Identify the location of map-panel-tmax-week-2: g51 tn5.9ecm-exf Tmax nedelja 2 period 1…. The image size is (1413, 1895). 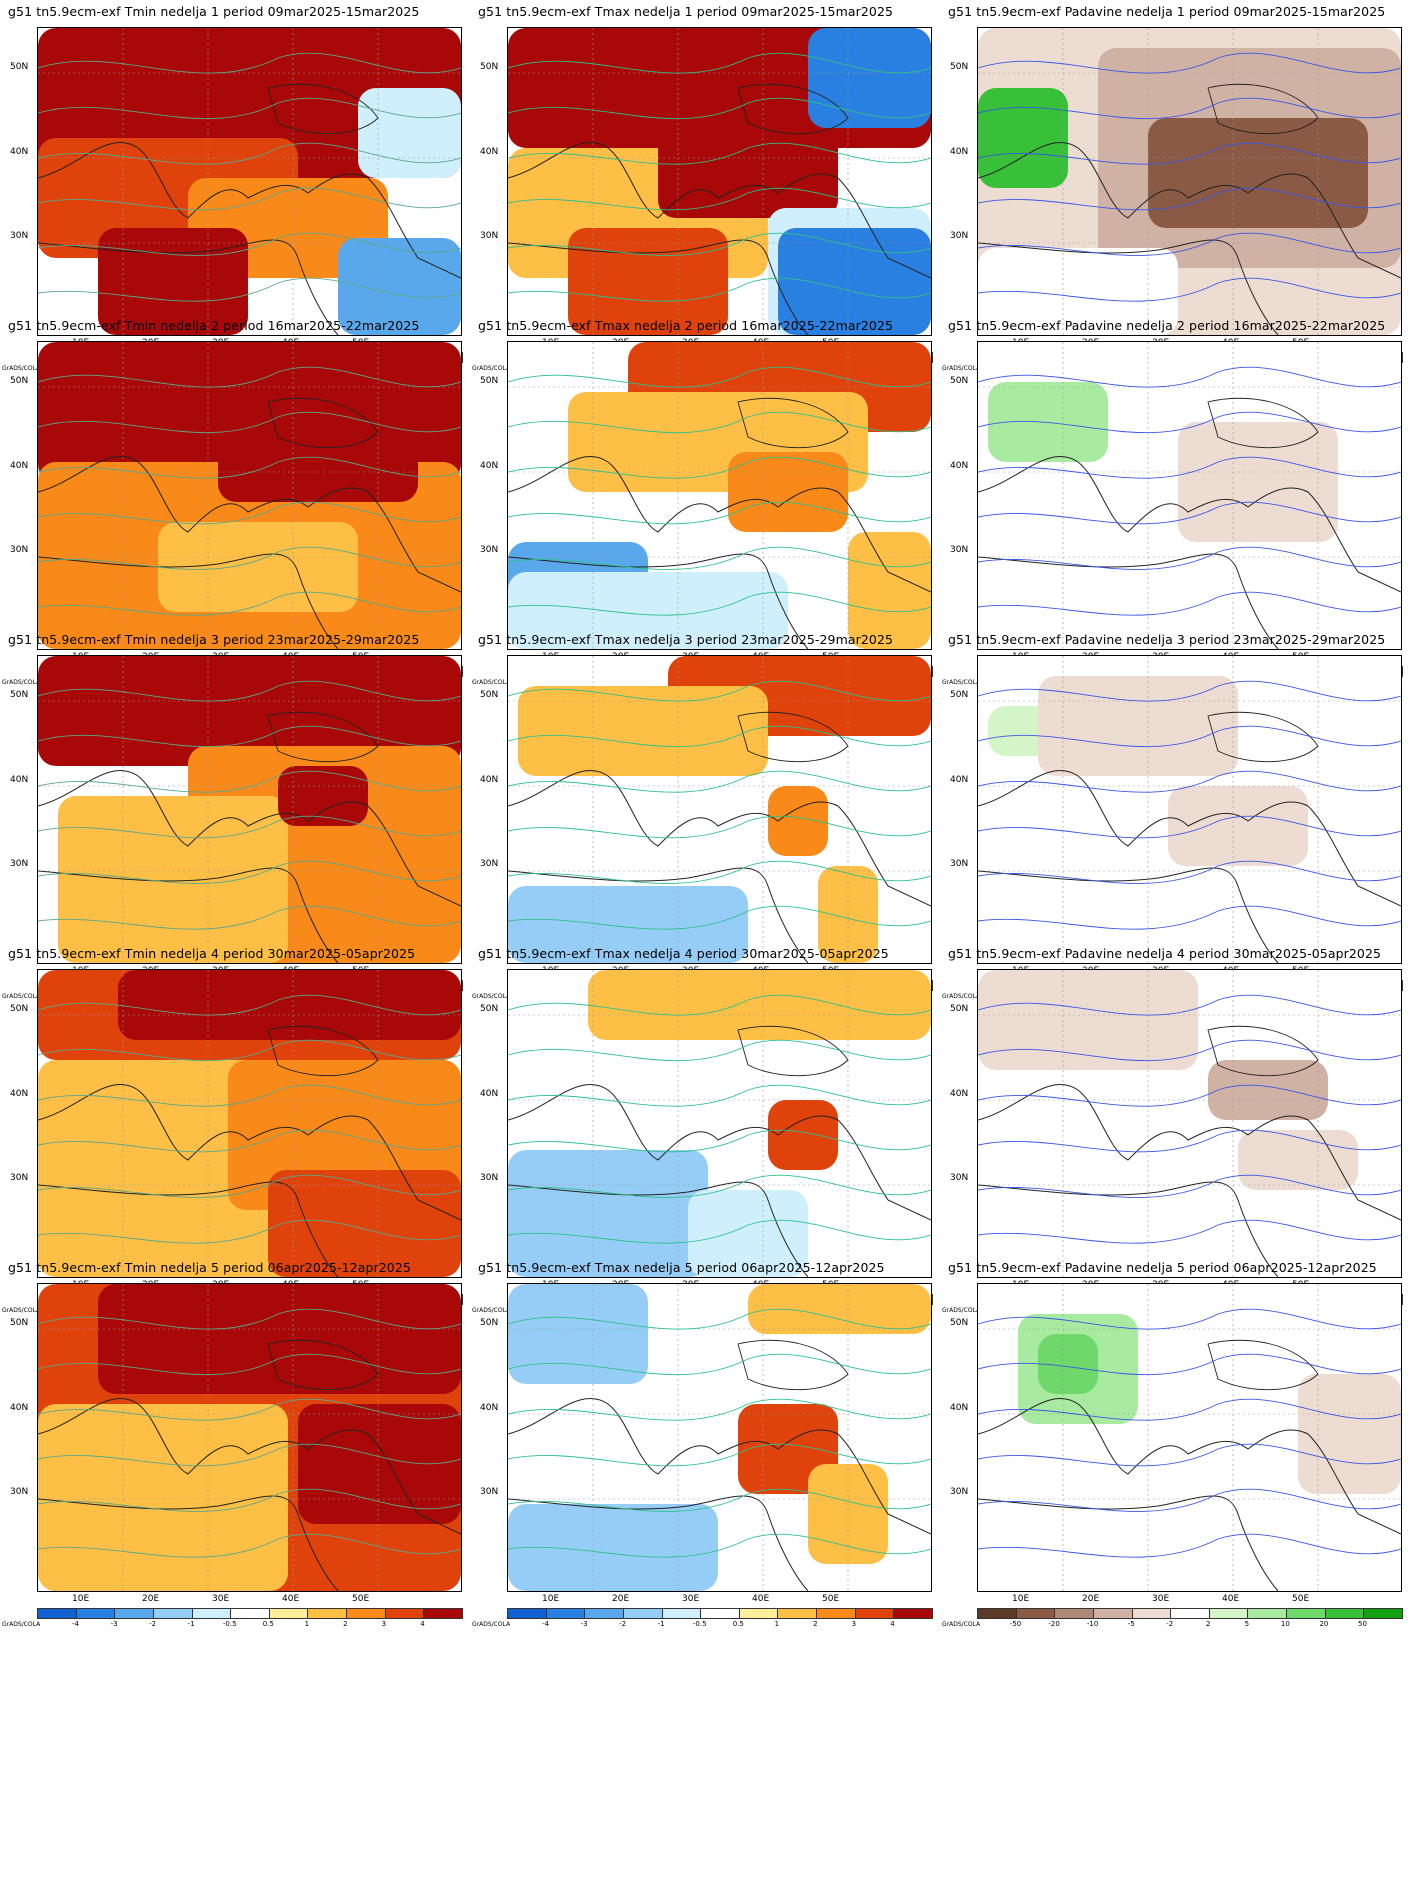
(705, 503).